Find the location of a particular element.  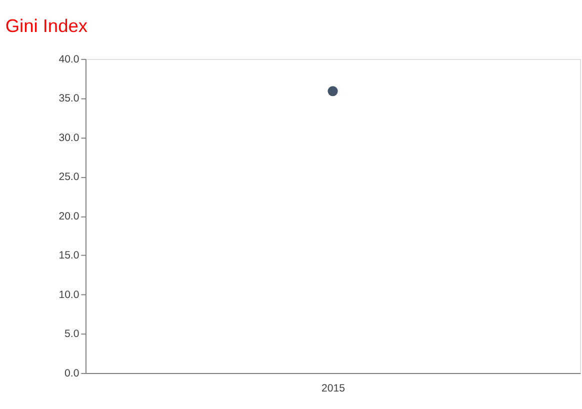

x-tick-label: 2015 is located at coordinates (334, 388).